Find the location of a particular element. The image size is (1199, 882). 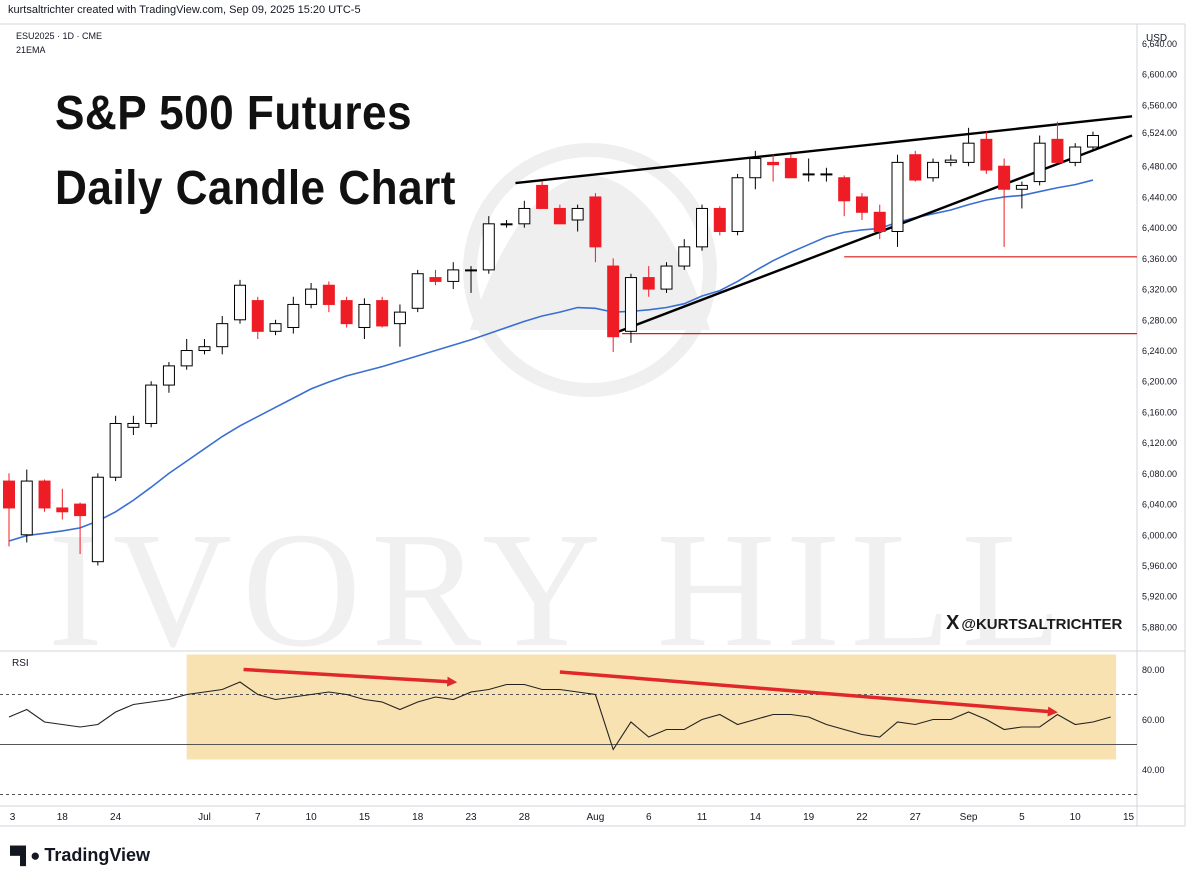

rsi-highlight-zone is located at coordinates (651, 707).